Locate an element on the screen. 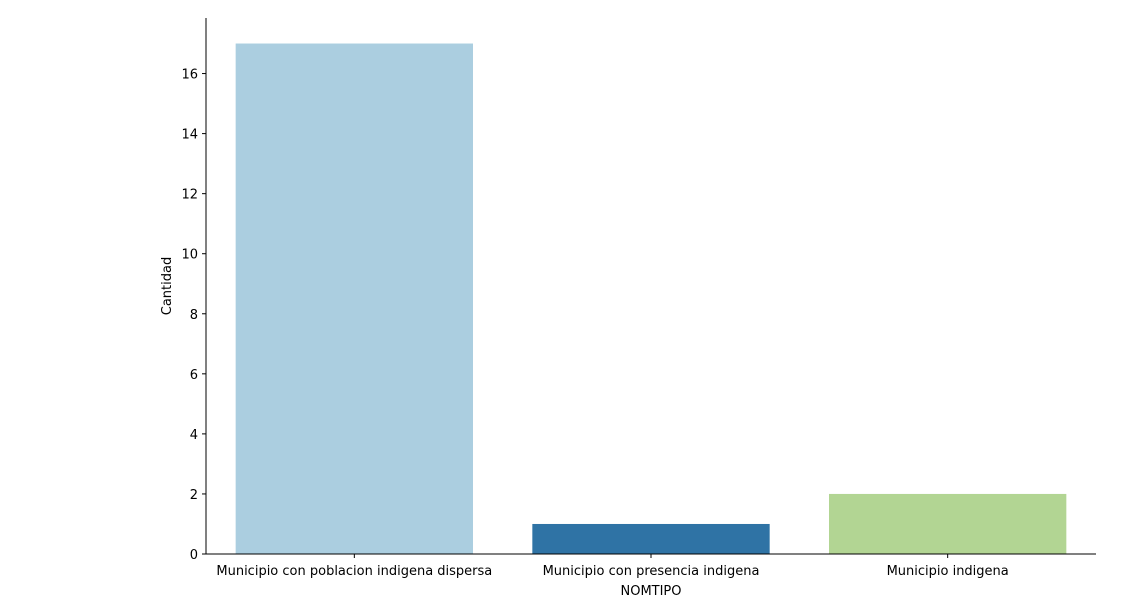 The height and width of the screenshot is (601, 1130). y-tick-label: 4 is located at coordinates (194, 435).